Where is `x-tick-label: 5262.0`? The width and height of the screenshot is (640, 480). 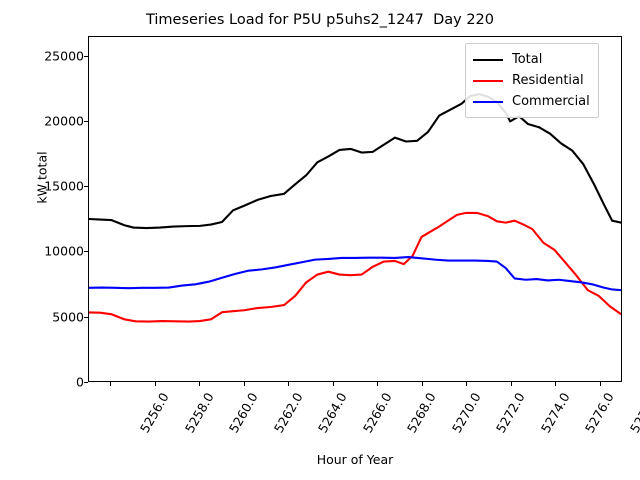
x-tick-label: 5262.0 is located at coordinates (288, 413).